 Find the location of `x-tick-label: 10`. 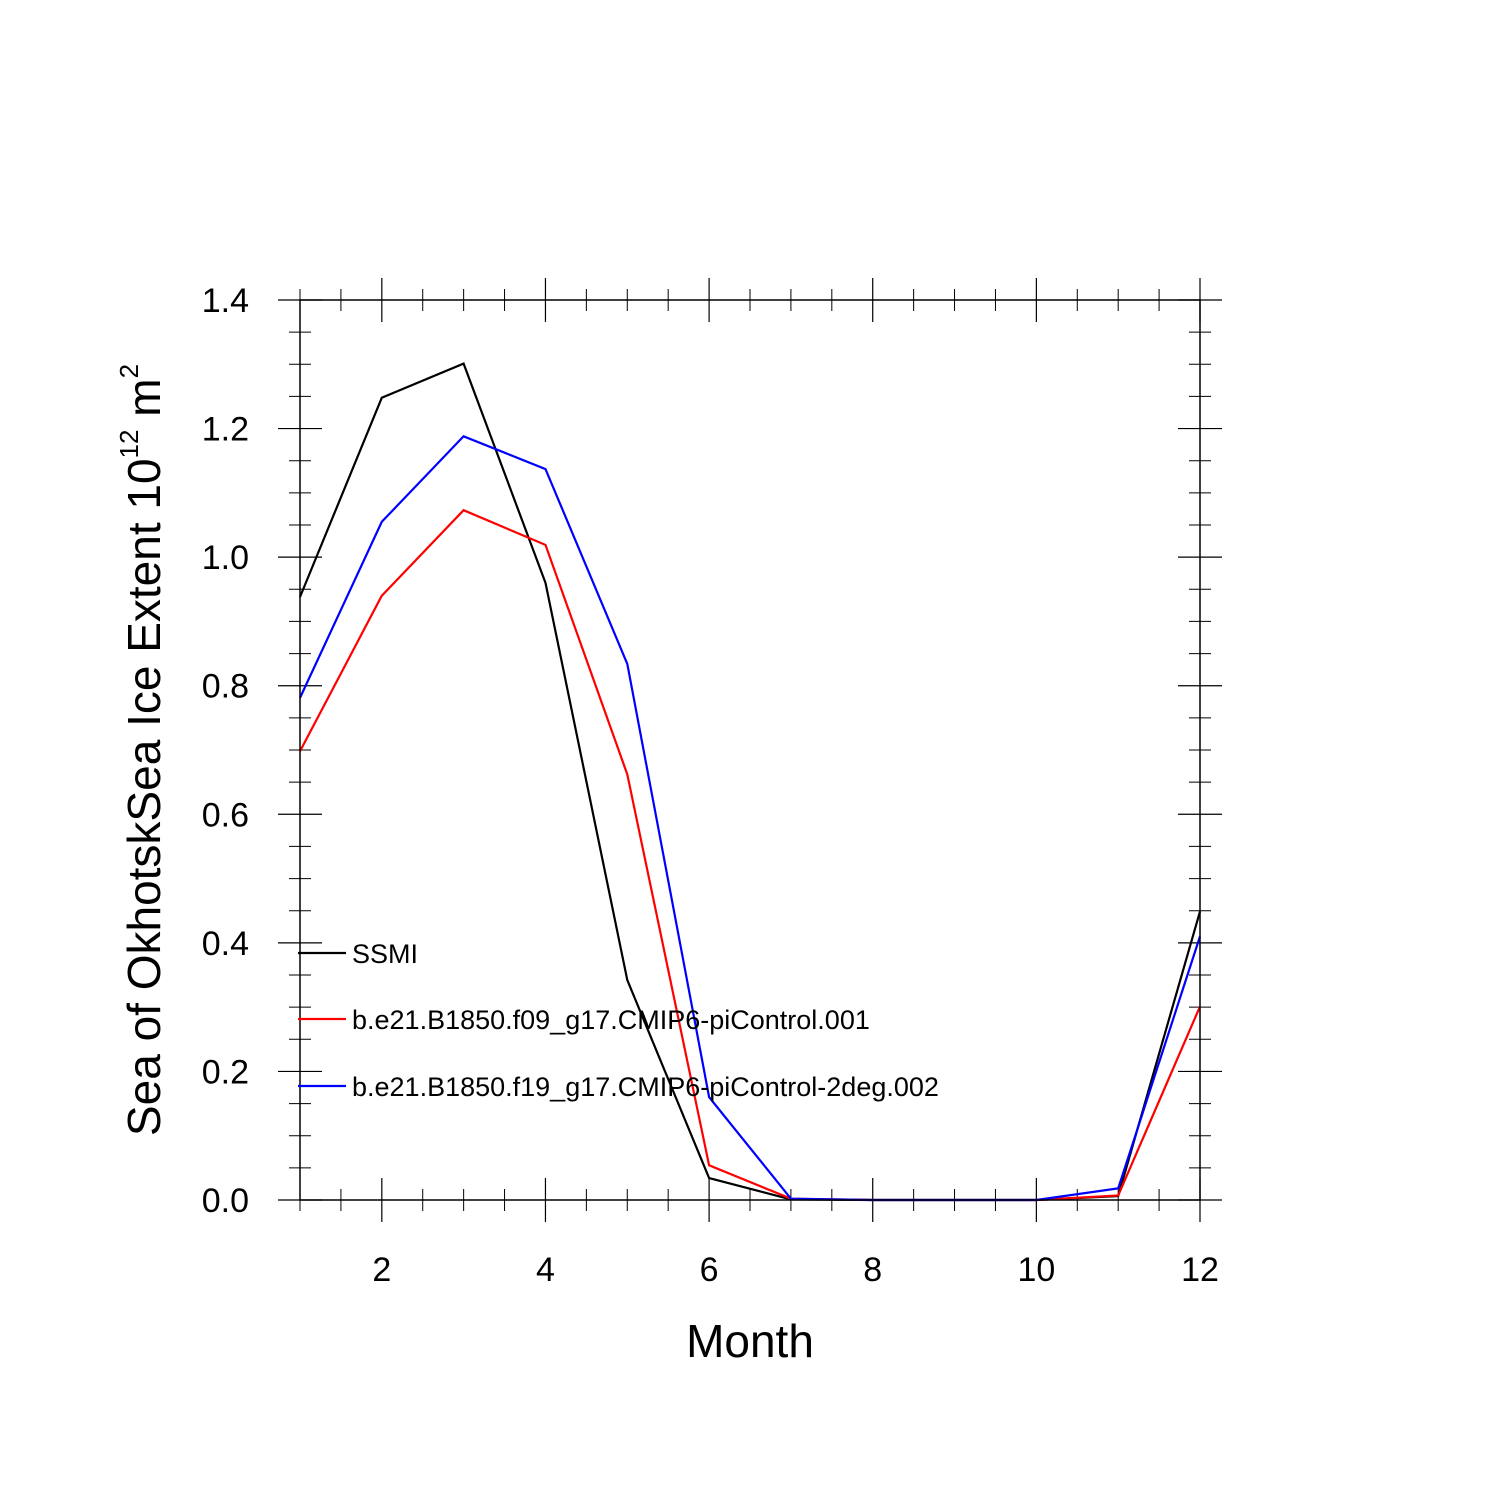

x-tick-label: 10 is located at coordinates (1036, 1270).